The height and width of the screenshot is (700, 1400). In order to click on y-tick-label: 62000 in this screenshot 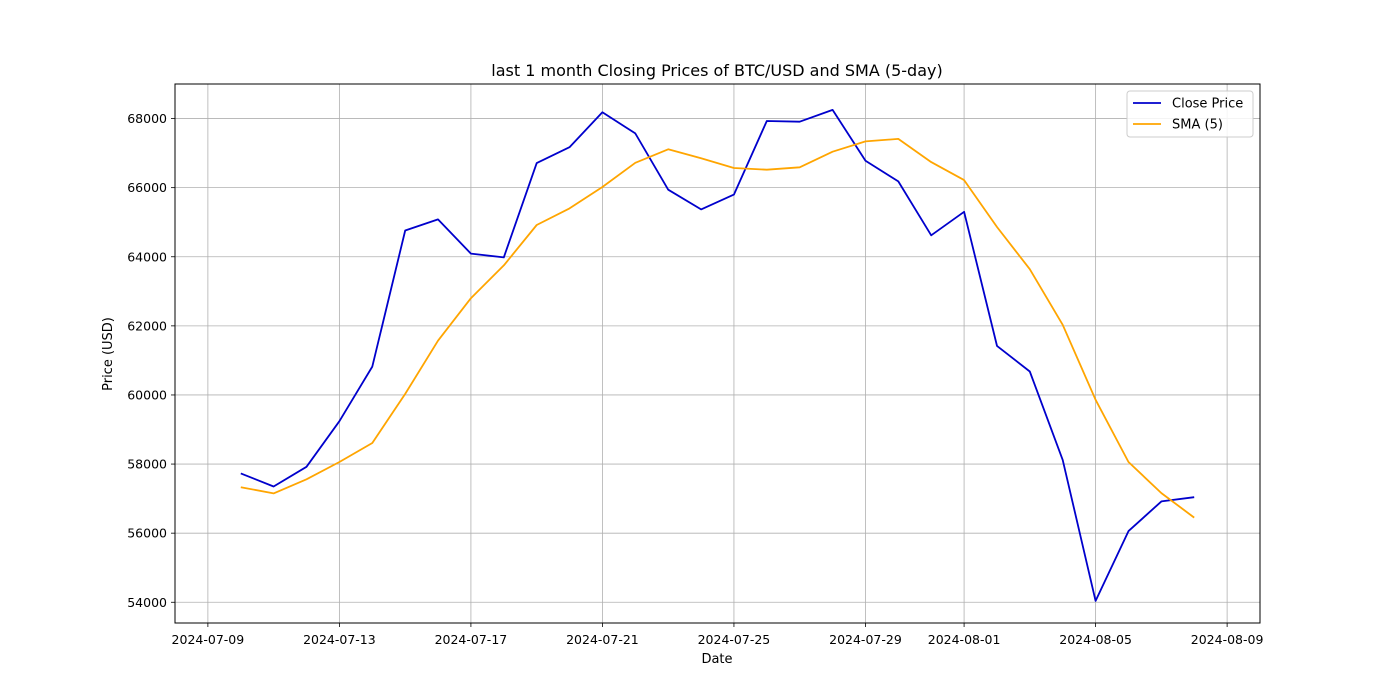, I will do `click(147, 325)`.